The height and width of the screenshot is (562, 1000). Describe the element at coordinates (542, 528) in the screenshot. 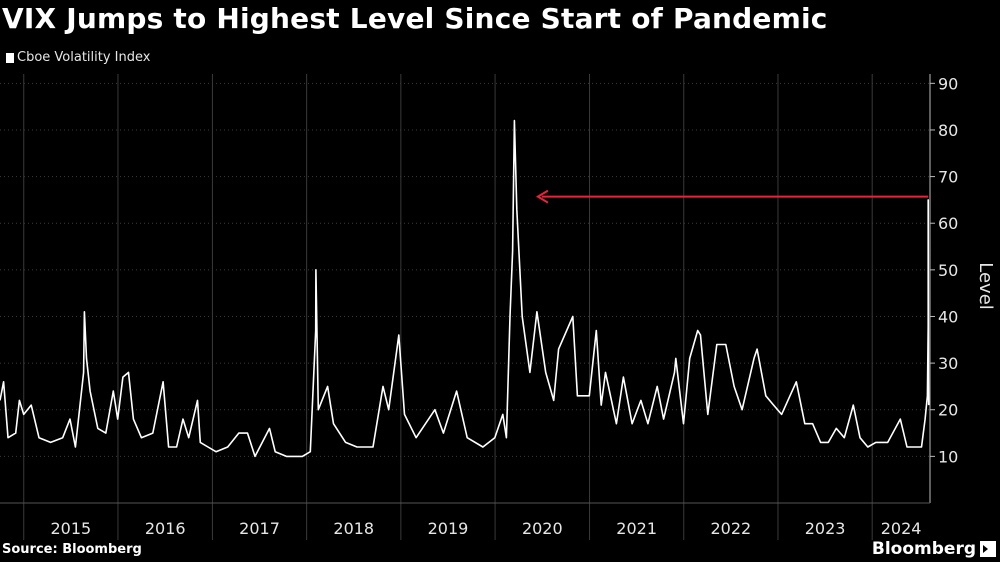

I see `x-tick-label-2020: 2020` at that location.